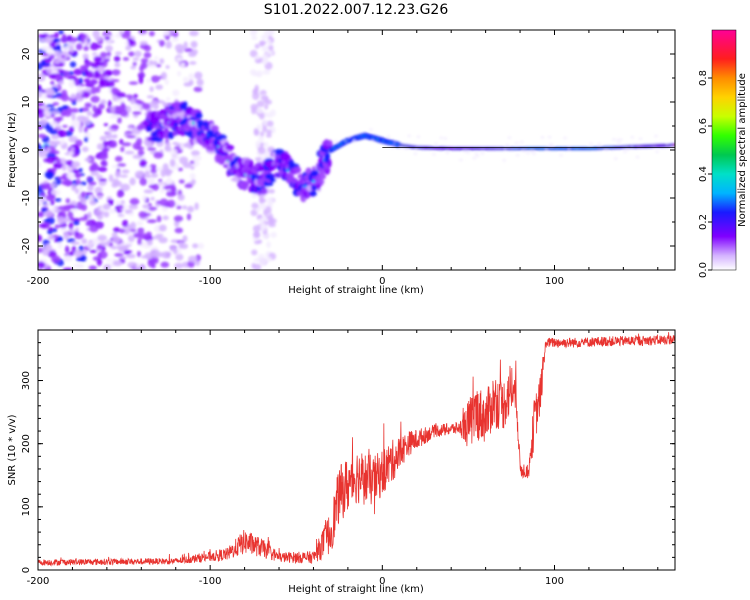 The width and height of the screenshot is (750, 600). Describe the element at coordinates (554, 581) in the screenshot. I see `snr-xtick-label: 100` at that location.